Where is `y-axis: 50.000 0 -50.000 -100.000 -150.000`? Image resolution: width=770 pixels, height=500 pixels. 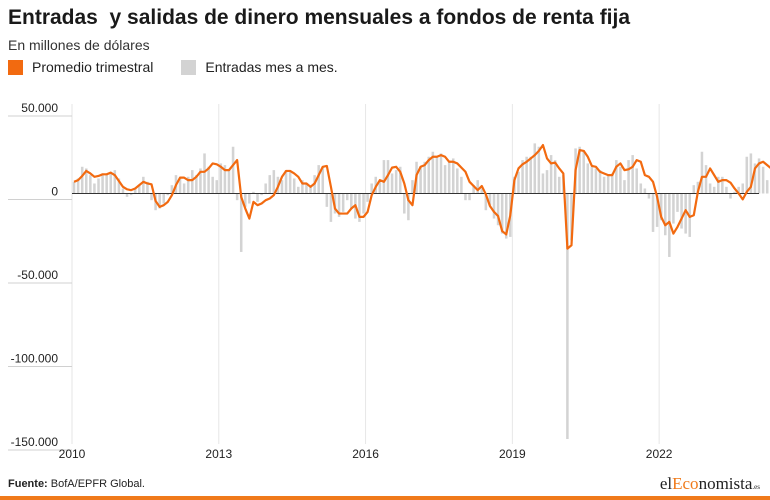 y-axis: 50.000 0 -50.000 -100.000 -150.000 is located at coordinates (35, 275).